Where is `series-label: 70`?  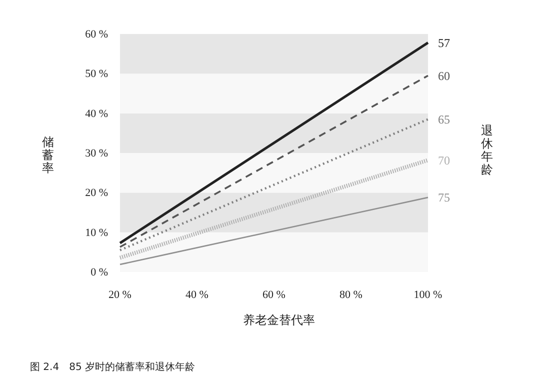 series-label: 70 is located at coordinates (444, 160).